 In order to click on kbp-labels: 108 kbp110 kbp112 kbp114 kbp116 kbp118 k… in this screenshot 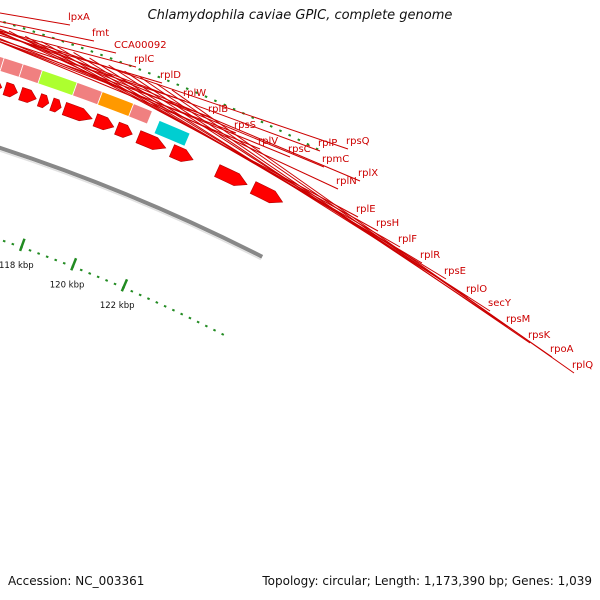, I will do `click(67, 286)`.